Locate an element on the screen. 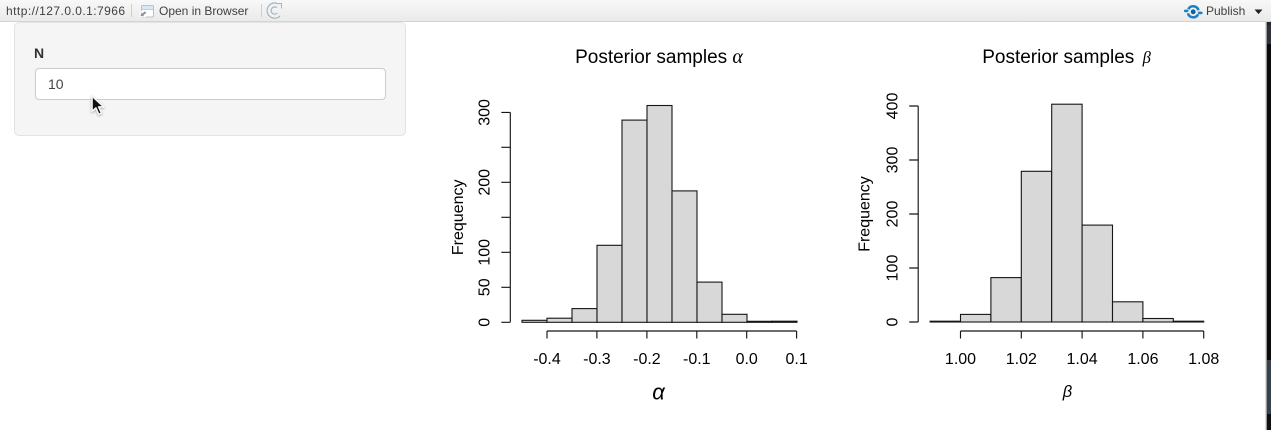 The width and height of the screenshot is (1271, 430). svg-text: 1.04 is located at coordinates (1082, 359).